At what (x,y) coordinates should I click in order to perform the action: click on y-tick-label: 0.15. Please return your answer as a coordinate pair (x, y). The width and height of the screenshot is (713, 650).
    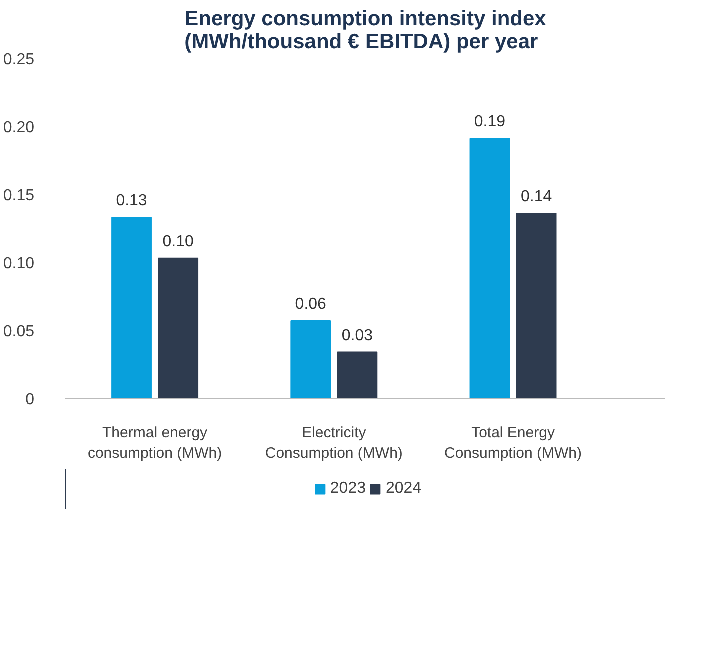
    Looking at the image, I should click on (19, 196).